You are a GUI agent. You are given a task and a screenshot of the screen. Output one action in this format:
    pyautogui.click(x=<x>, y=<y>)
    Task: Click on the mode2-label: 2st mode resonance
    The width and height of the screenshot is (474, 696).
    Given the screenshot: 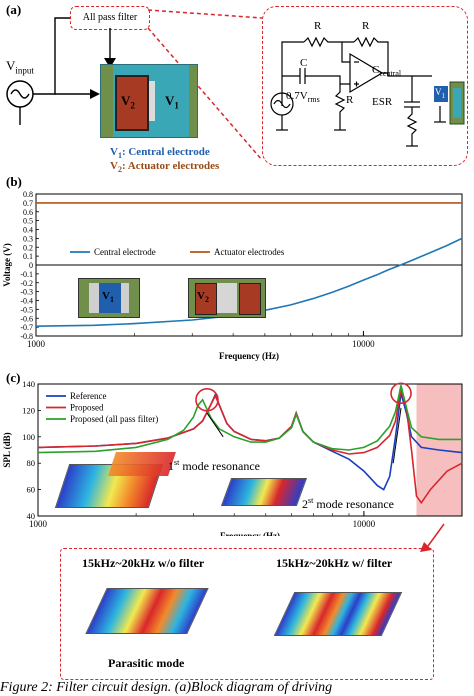 What is the action you would take?
    pyautogui.click(x=348, y=504)
    